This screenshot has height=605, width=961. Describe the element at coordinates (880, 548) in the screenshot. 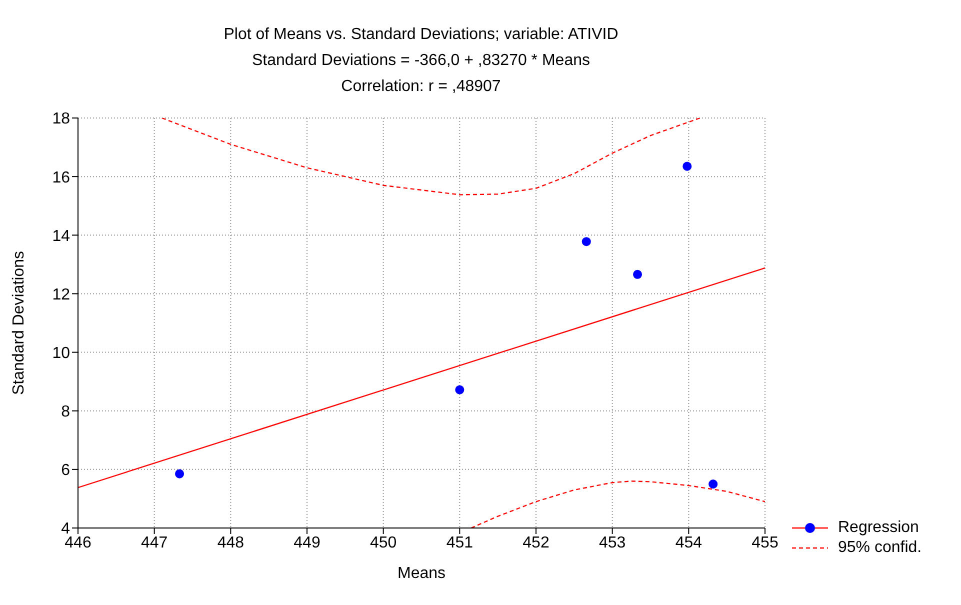

I see `legend-label: 95% confid.` at that location.